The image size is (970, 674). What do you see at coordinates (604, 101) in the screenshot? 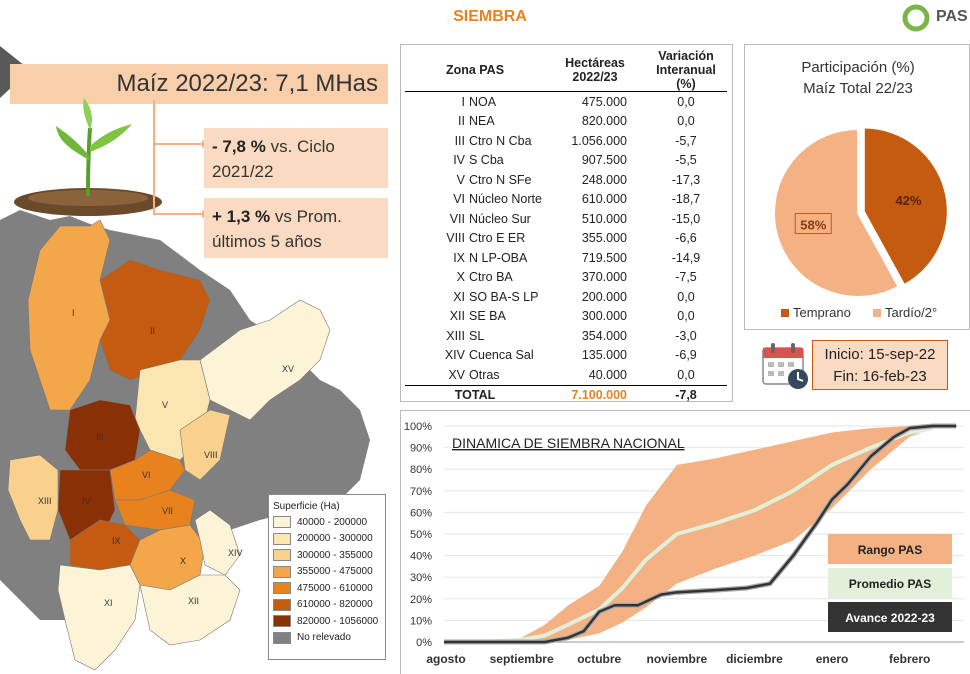
I see `hectares-cell: 475.000` at bounding box center [604, 101].